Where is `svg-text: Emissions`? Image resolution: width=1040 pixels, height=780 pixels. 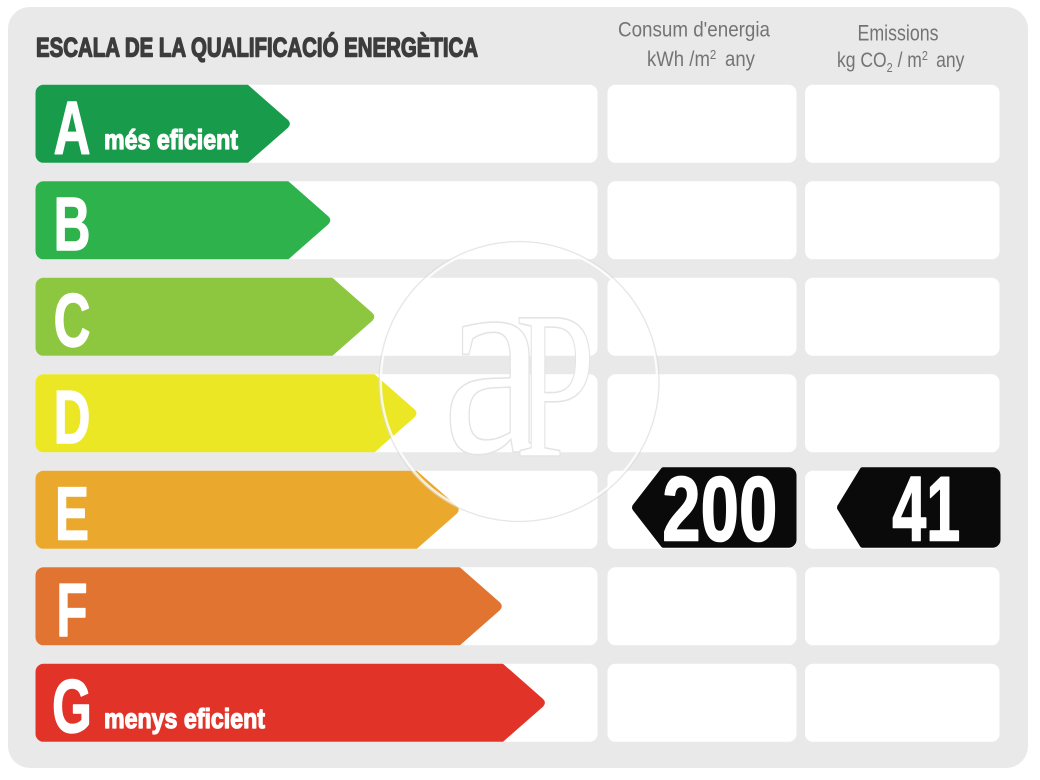
svg-text: Emissions is located at coordinates (898, 33).